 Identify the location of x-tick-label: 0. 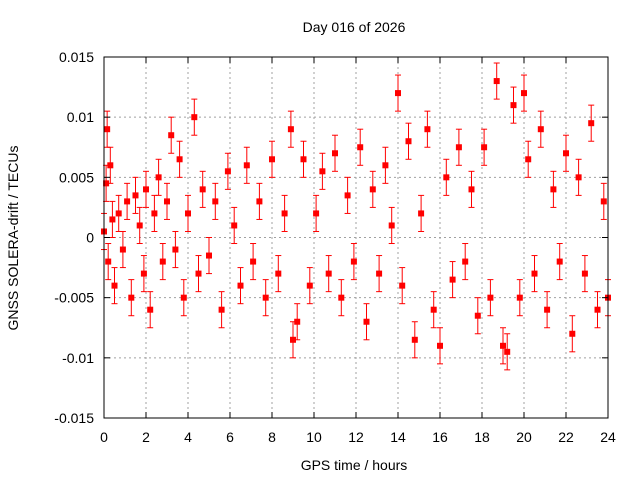
(104, 437).